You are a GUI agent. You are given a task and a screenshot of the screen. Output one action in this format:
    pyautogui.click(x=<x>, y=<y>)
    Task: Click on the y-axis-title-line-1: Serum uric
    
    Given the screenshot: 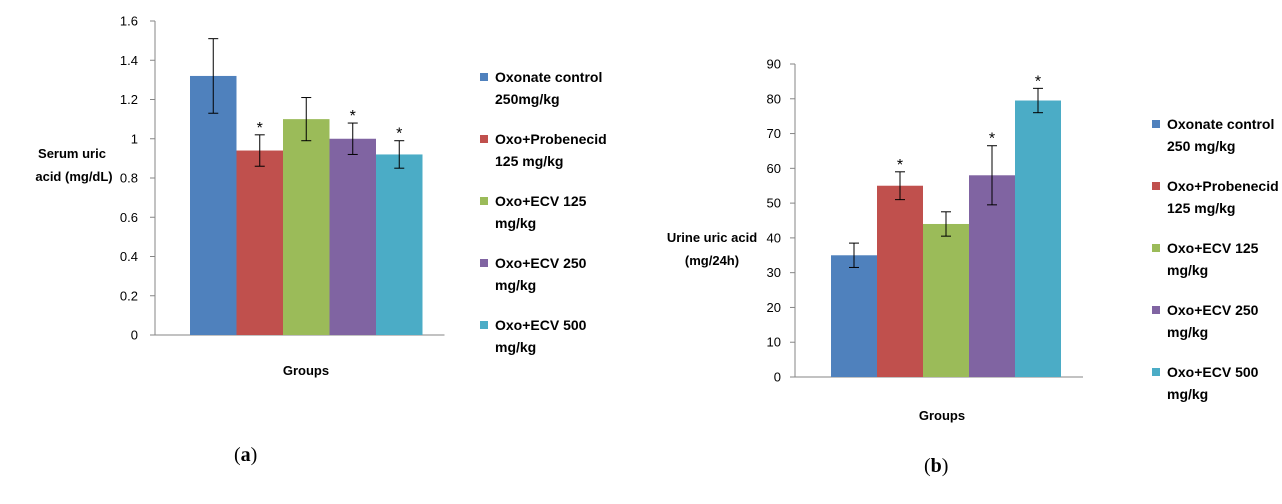 What is the action you would take?
    pyautogui.click(x=72, y=153)
    